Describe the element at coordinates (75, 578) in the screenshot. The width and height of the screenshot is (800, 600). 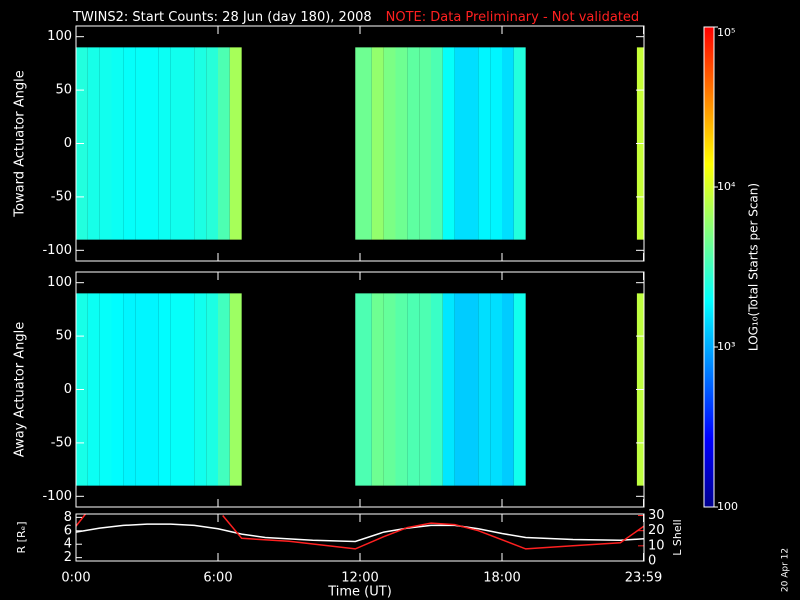
I see `x-tick-label: 0:00` at that location.